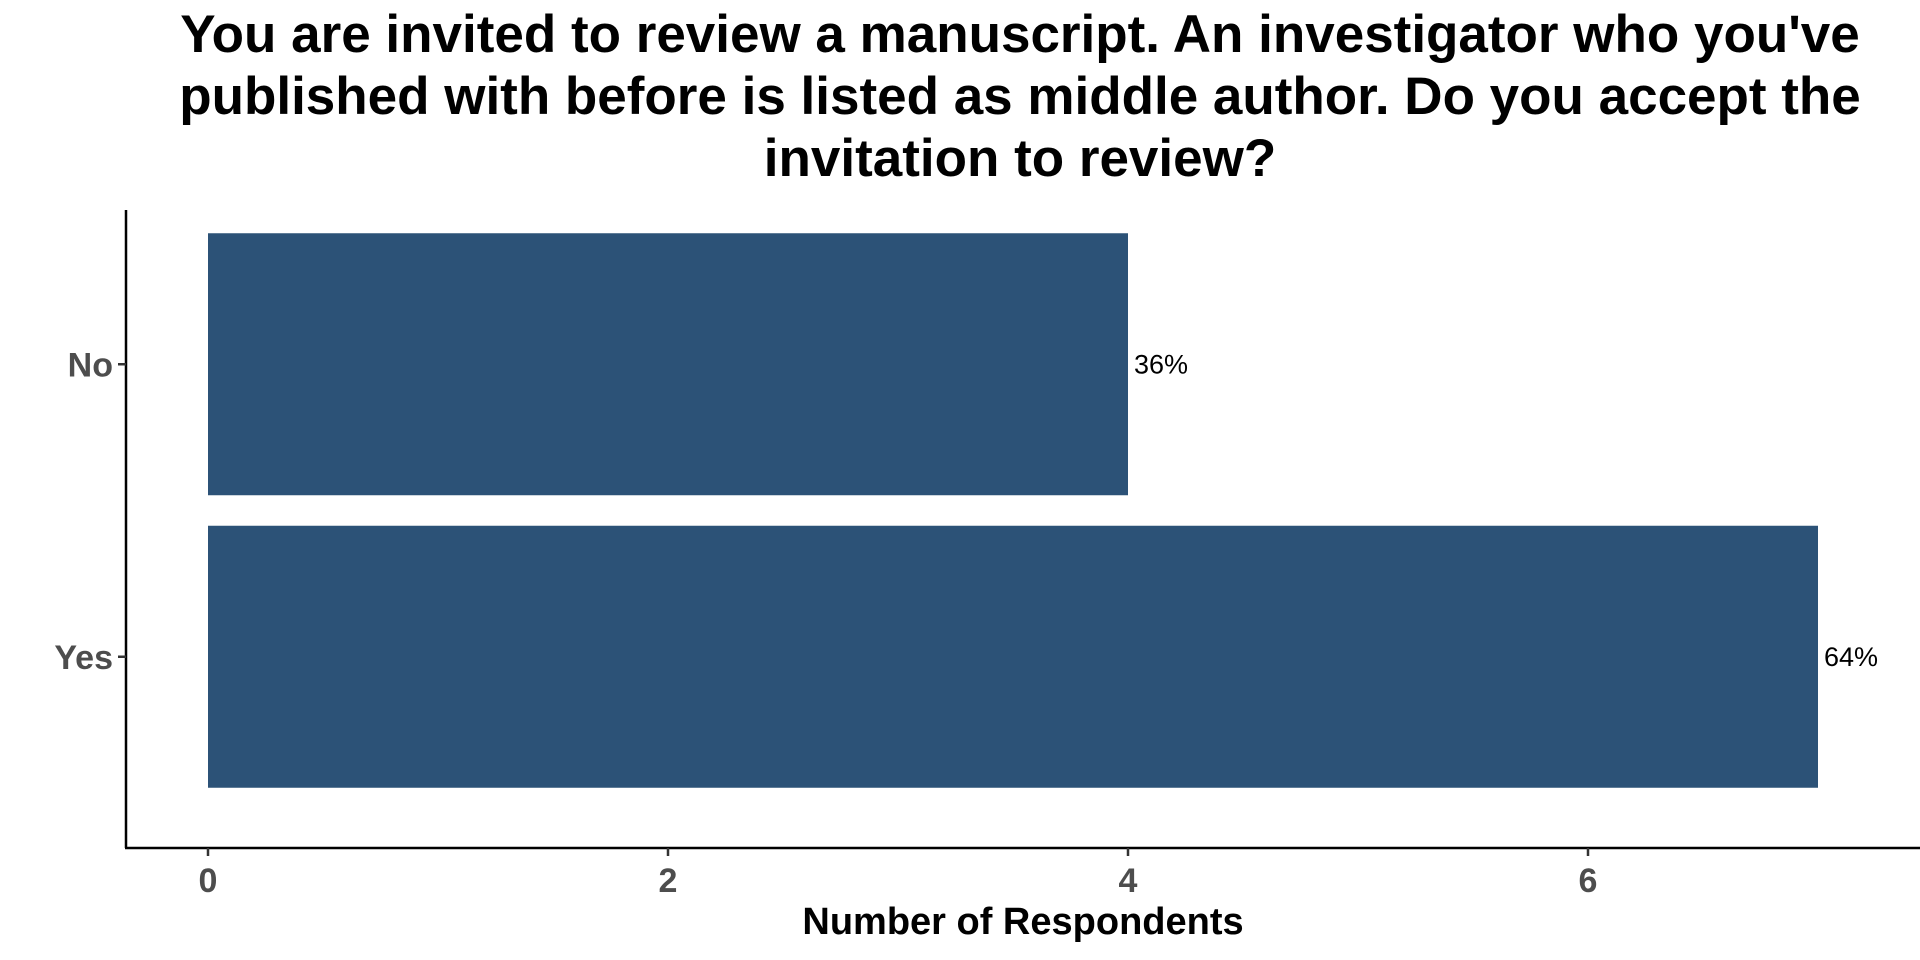 Image resolution: width=1920 pixels, height=960 pixels. I want to click on y-tick-label-no: No, so click(90, 365).